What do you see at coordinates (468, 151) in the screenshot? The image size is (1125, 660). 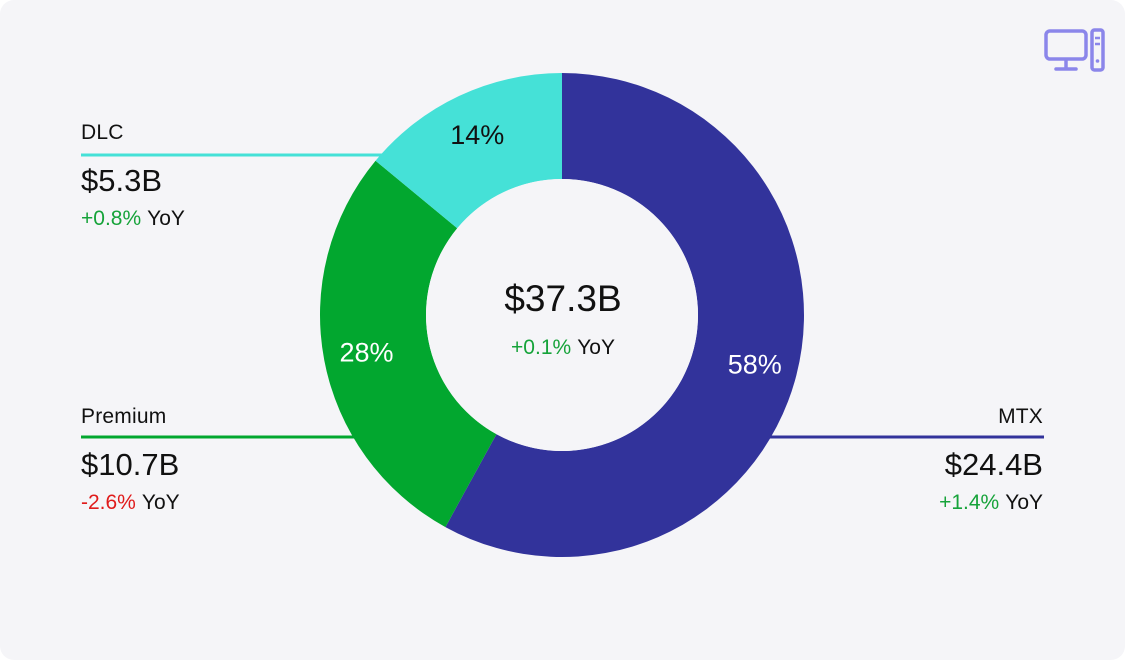 I see `slice-dlc` at bounding box center [468, 151].